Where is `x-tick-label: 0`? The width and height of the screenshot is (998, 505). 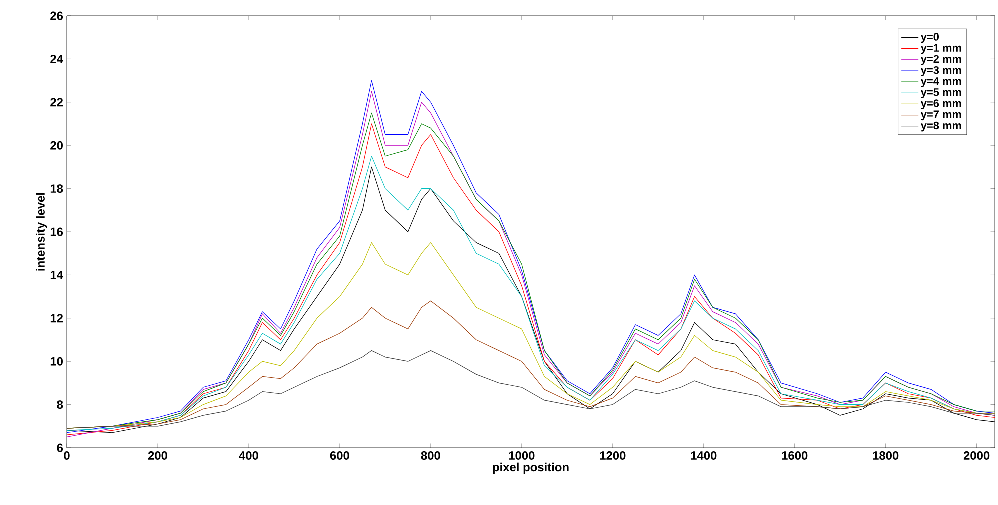 x-tick-label: 0 is located at coordinates (67, 456).